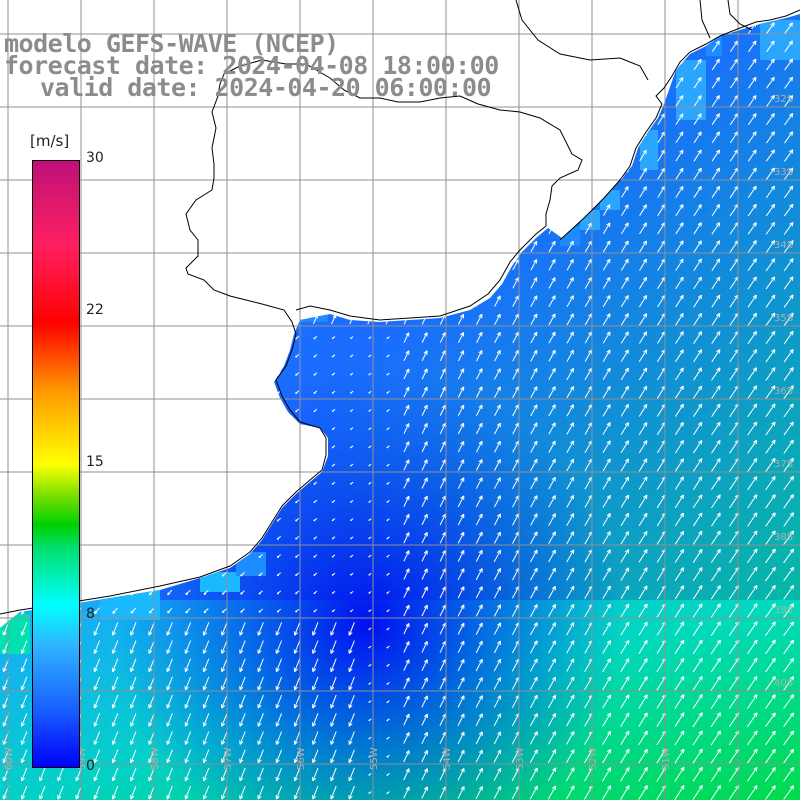 The image size is (800, 800). Describe the element at coordinates (95, 310) in the screenshot. I see `colorbar-tick: 22` at that location.